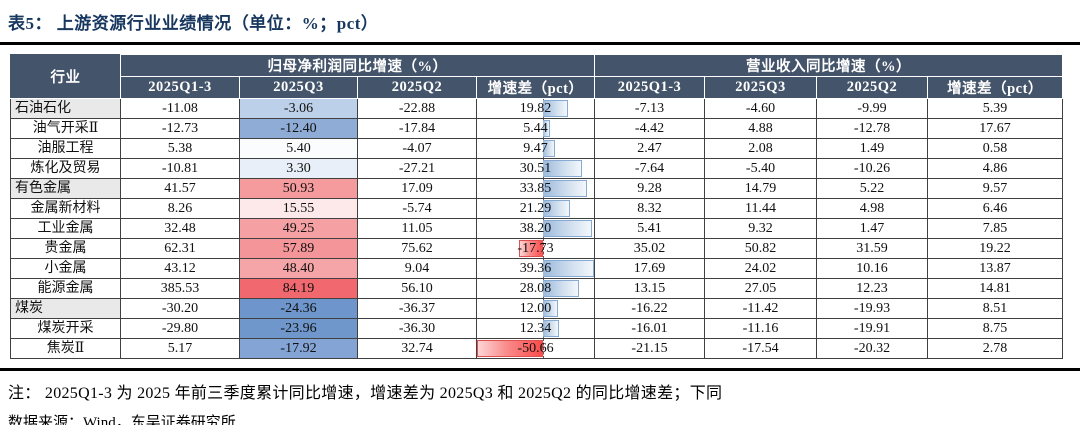 This screenshot has height=425, width=1080. Describe the element at coordinates (760, 87) in the screenshot. I see `col-header: 2025Q3` at that location.